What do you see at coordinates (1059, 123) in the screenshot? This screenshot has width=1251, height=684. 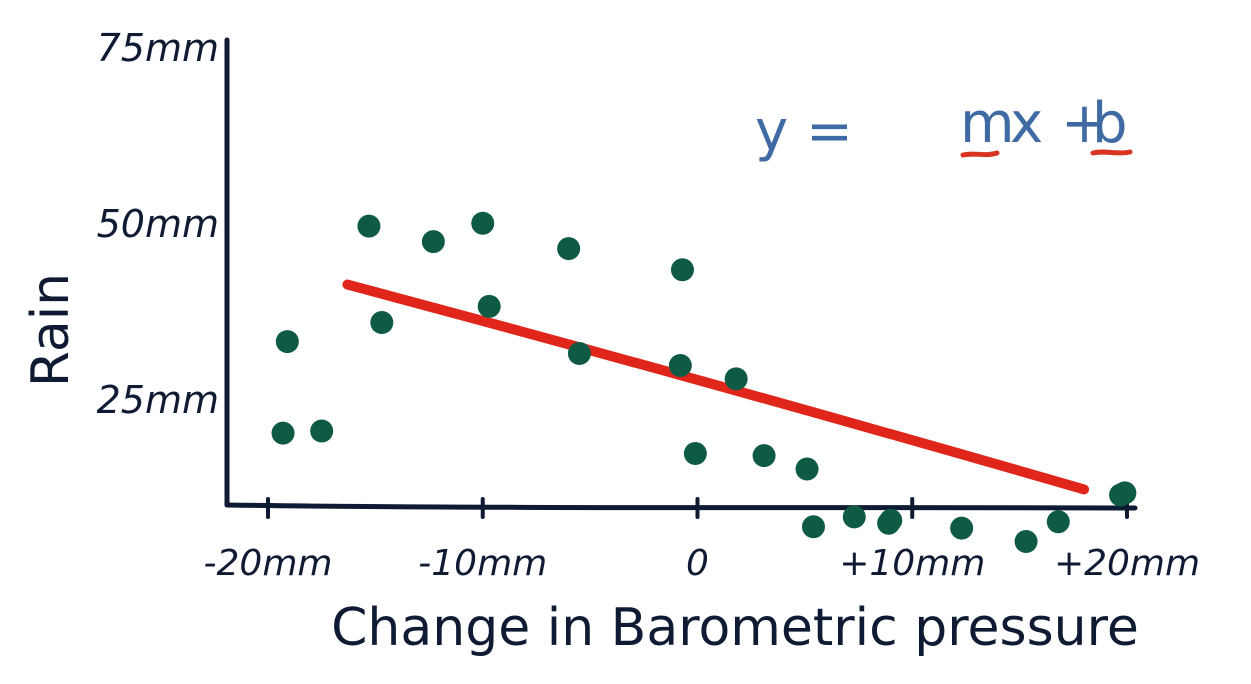 I see `equation-x-plus: x +` at bounding box center [1059, 123].